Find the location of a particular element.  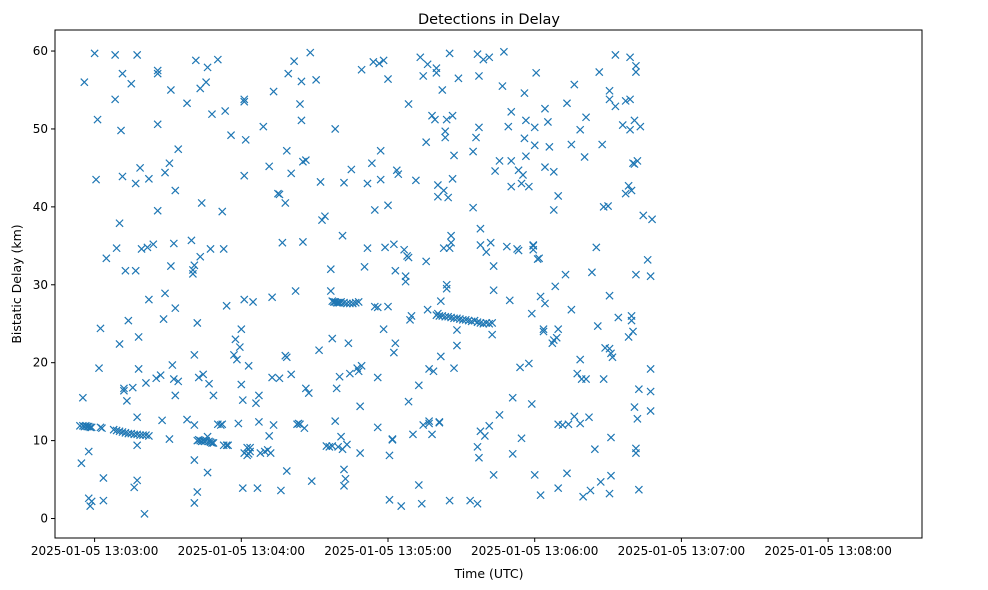

y-tick-label: 20 is located at coordinates (40, 363).